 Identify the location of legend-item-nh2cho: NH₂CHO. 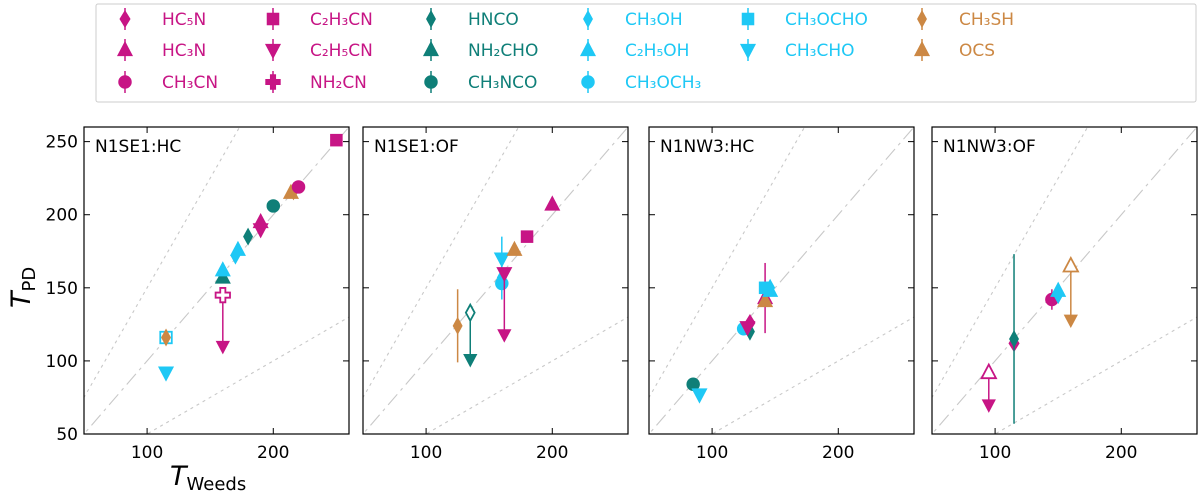
(480, 50).